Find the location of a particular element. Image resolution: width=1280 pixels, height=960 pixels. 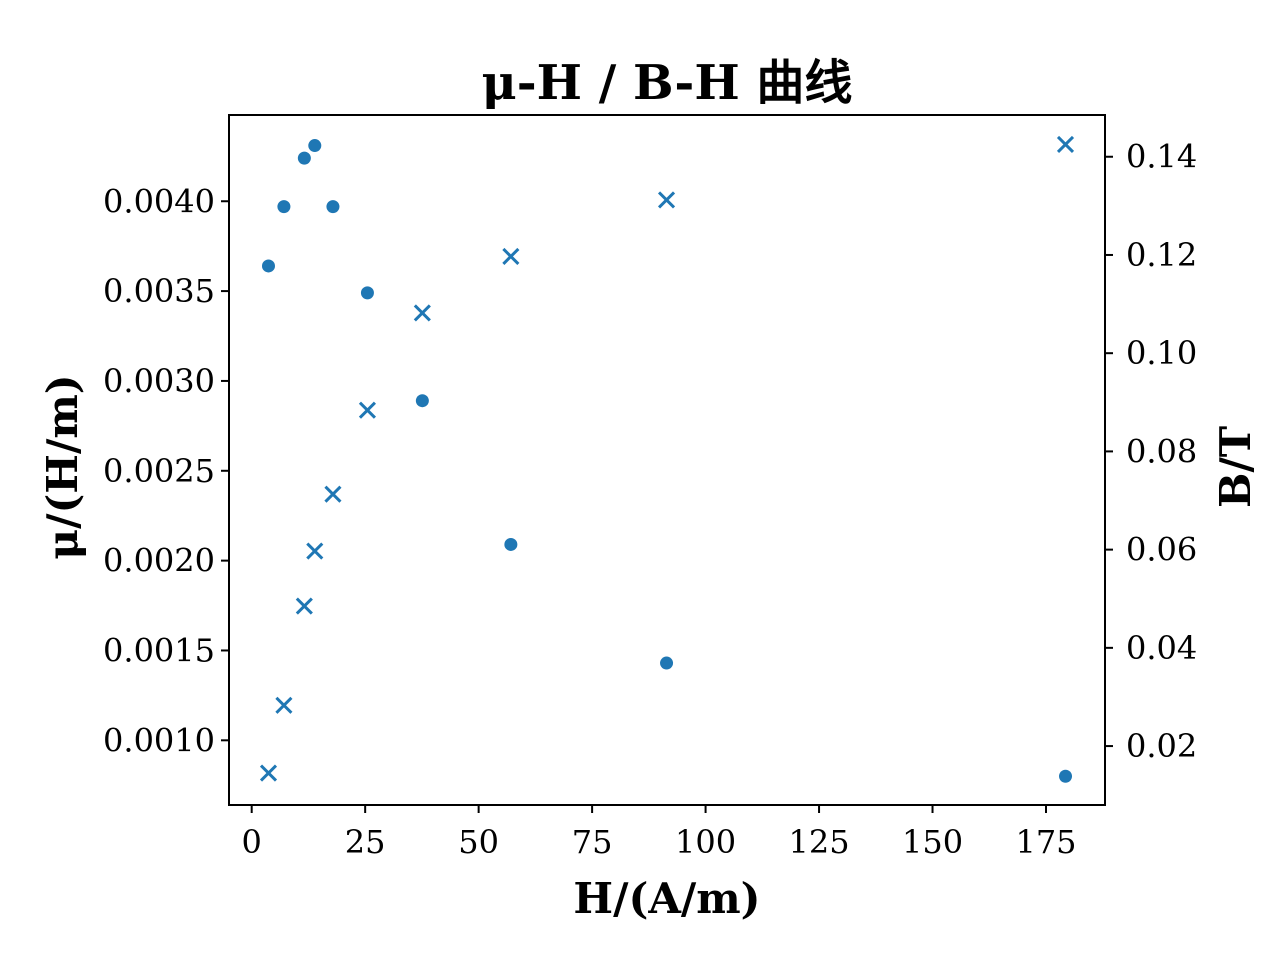

y-left-tick-label: 0.0035 is located at coordinates (159, 291).